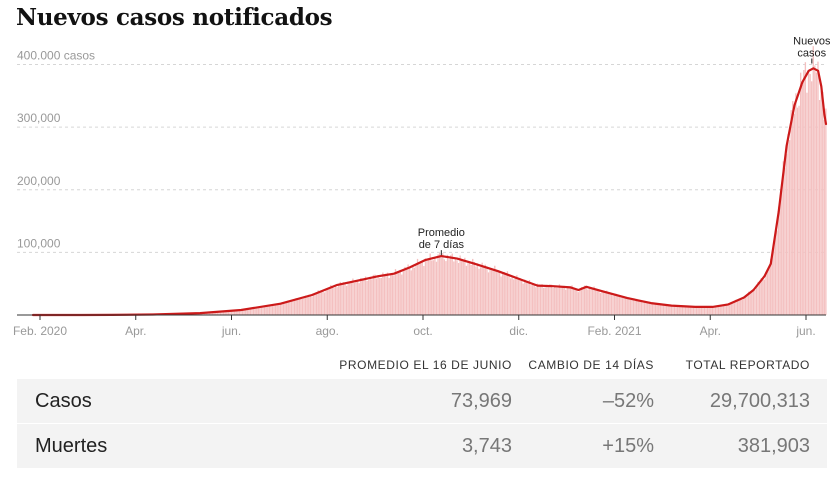  I want to click on row-label: Casos, so click(63, 401).